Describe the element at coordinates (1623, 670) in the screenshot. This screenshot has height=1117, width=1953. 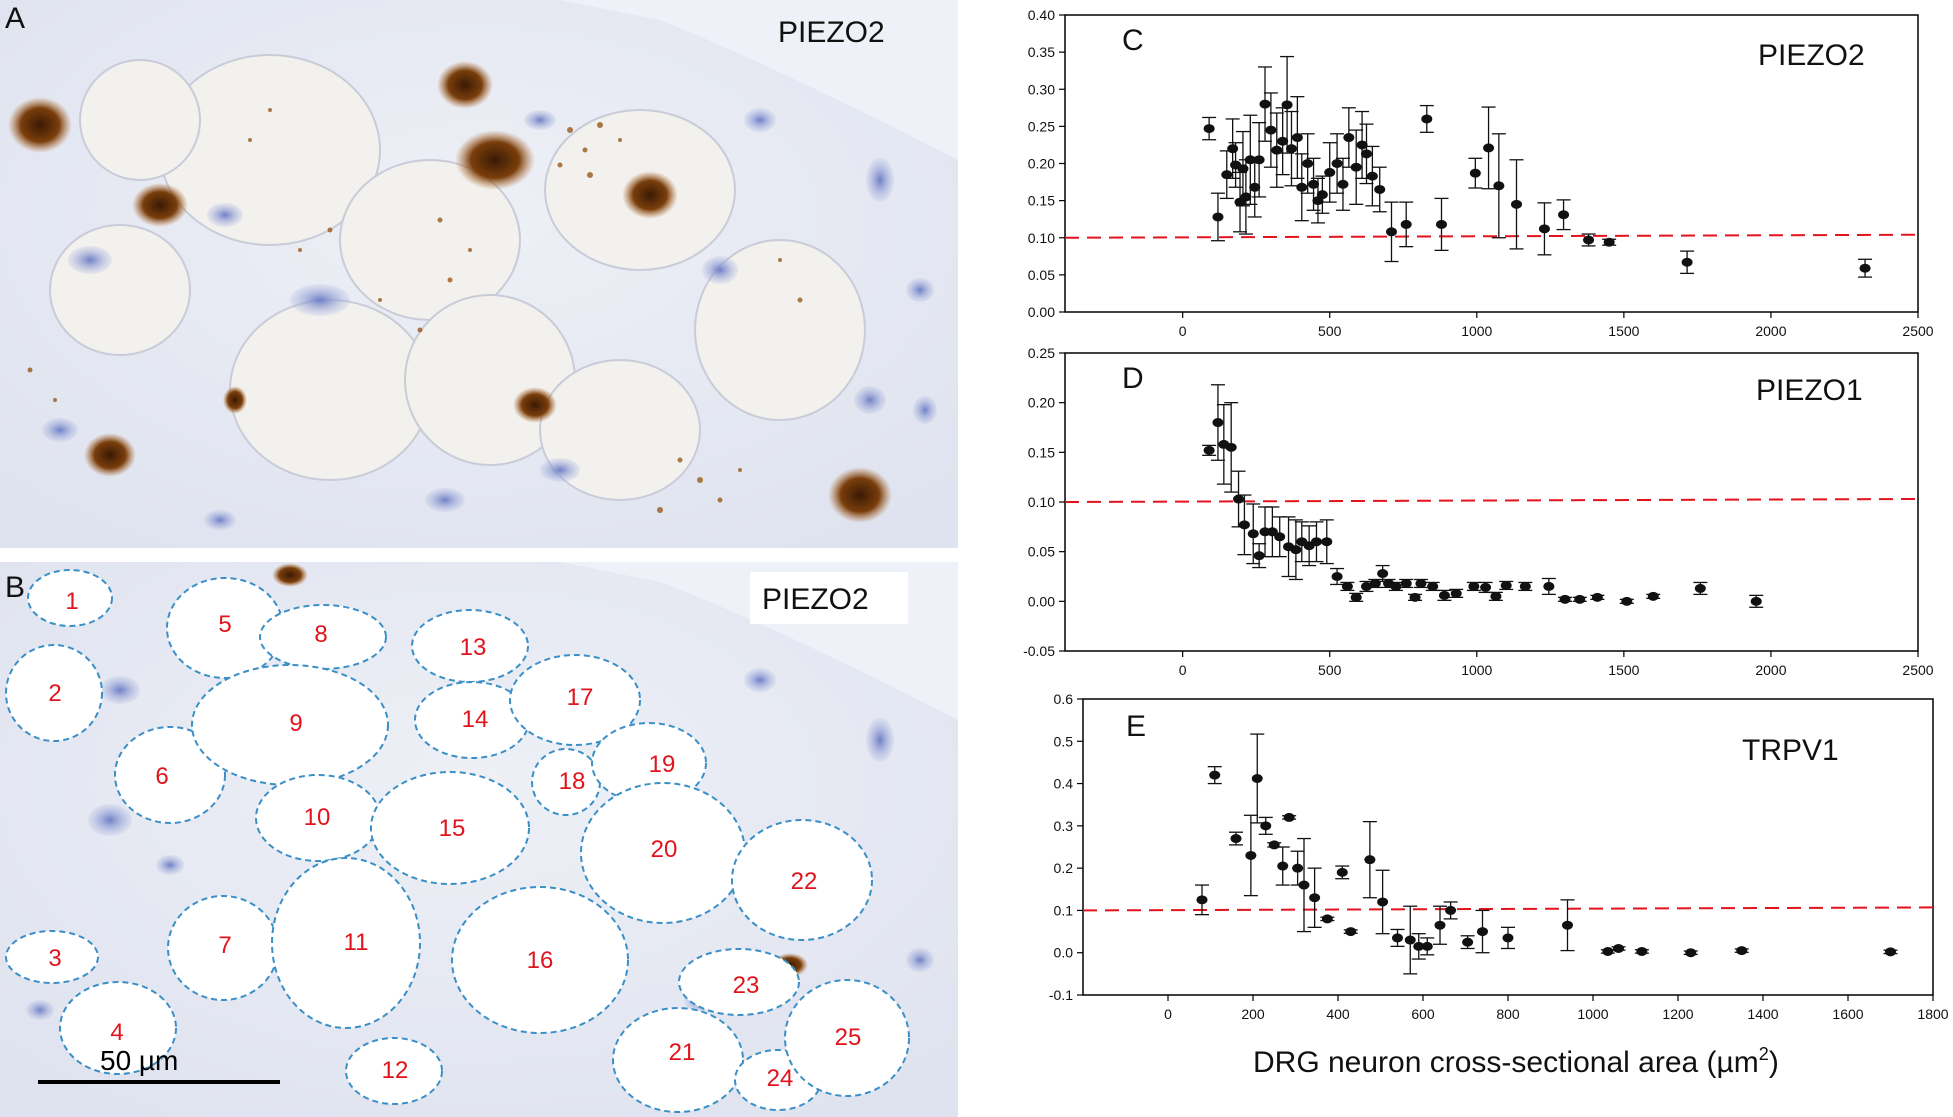
I see `x-tick-label: 1500` at that location.